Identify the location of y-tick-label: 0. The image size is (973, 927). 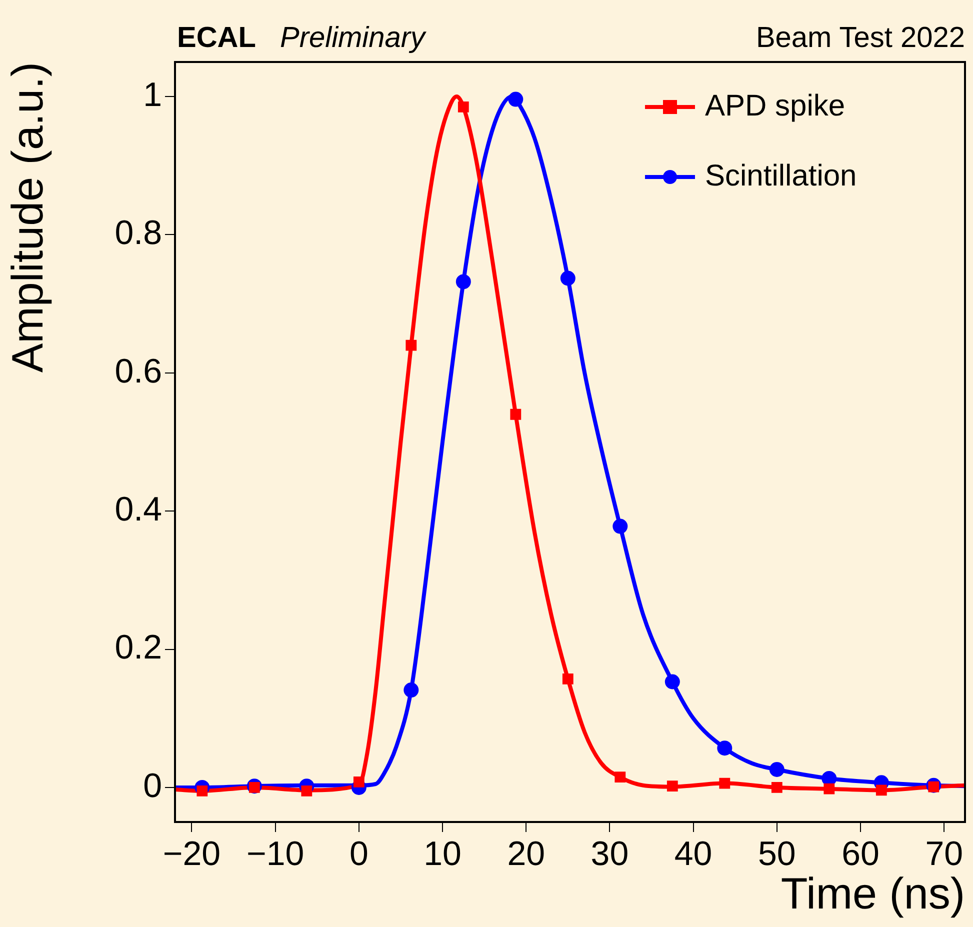
(152, 785).